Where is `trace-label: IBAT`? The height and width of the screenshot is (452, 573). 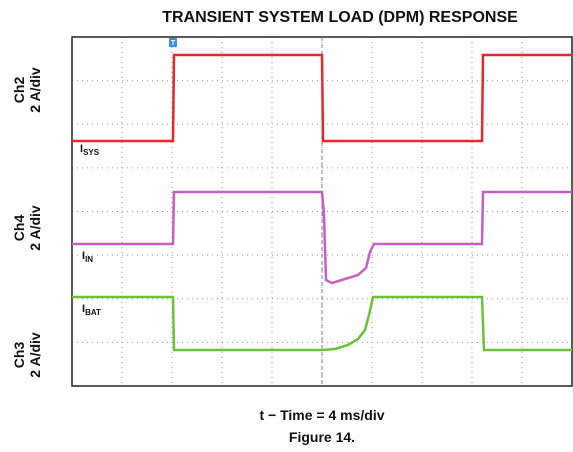
trace-label: IBAT is located at coordinates (91, 310).